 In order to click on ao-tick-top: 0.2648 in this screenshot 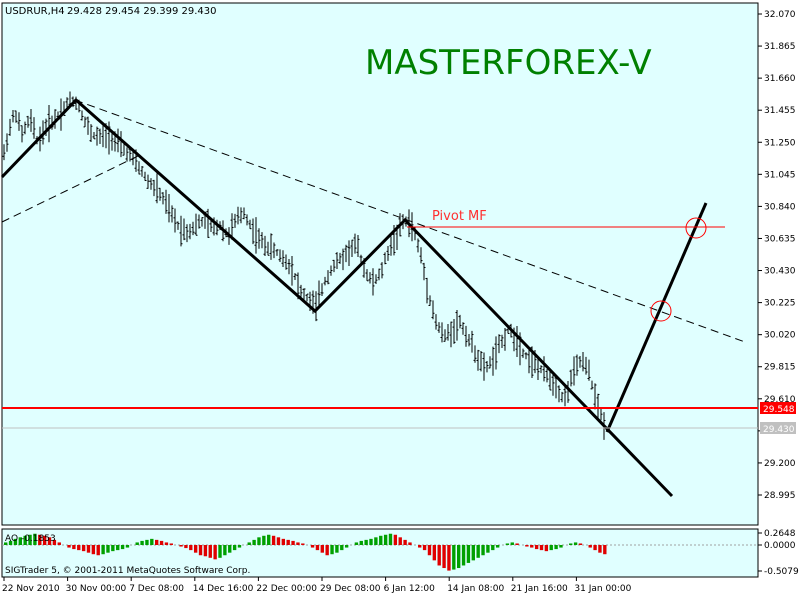, I will do `click(780, 534)`.